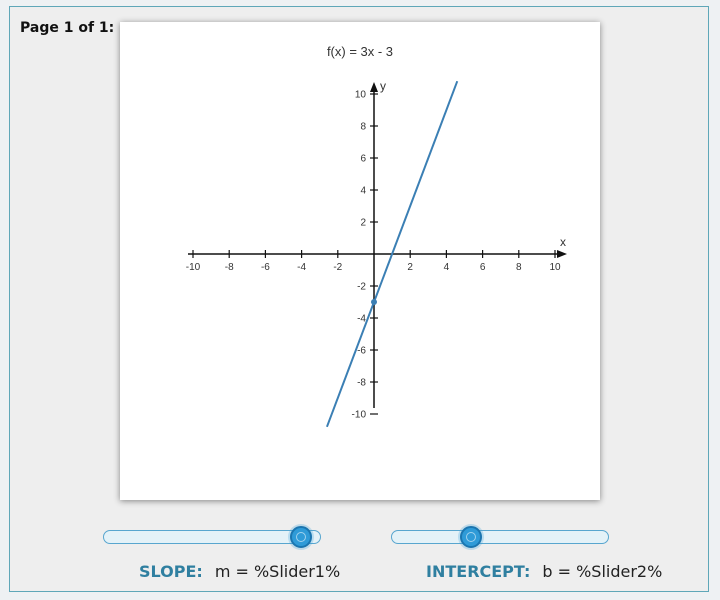 This screenshot has width=720, height=600. I want to click on y-tick-label: 10, so click(361, 95).